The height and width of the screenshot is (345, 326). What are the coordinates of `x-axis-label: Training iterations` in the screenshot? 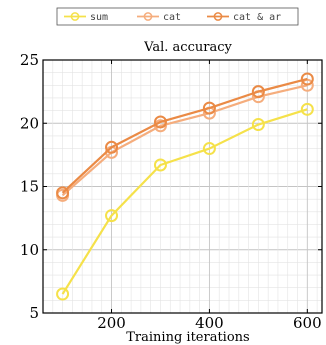 It's located at (187, 337).